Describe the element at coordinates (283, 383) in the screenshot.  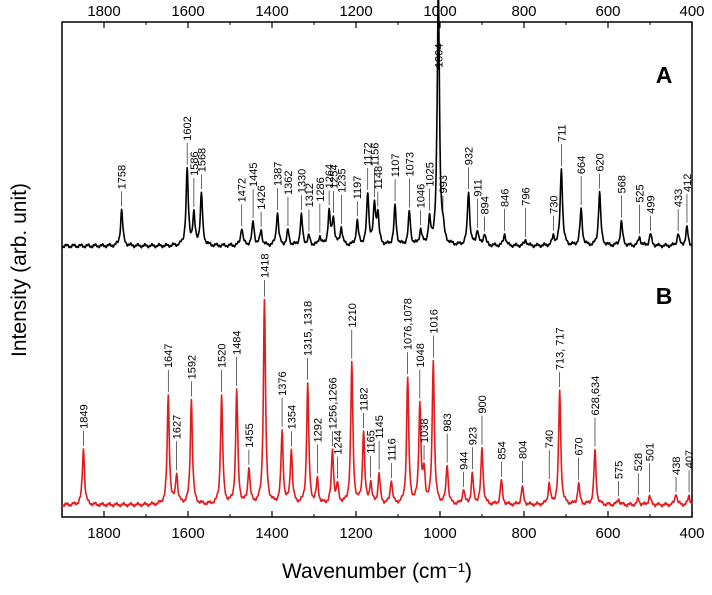
I see `peak-label: 1376` at that location.